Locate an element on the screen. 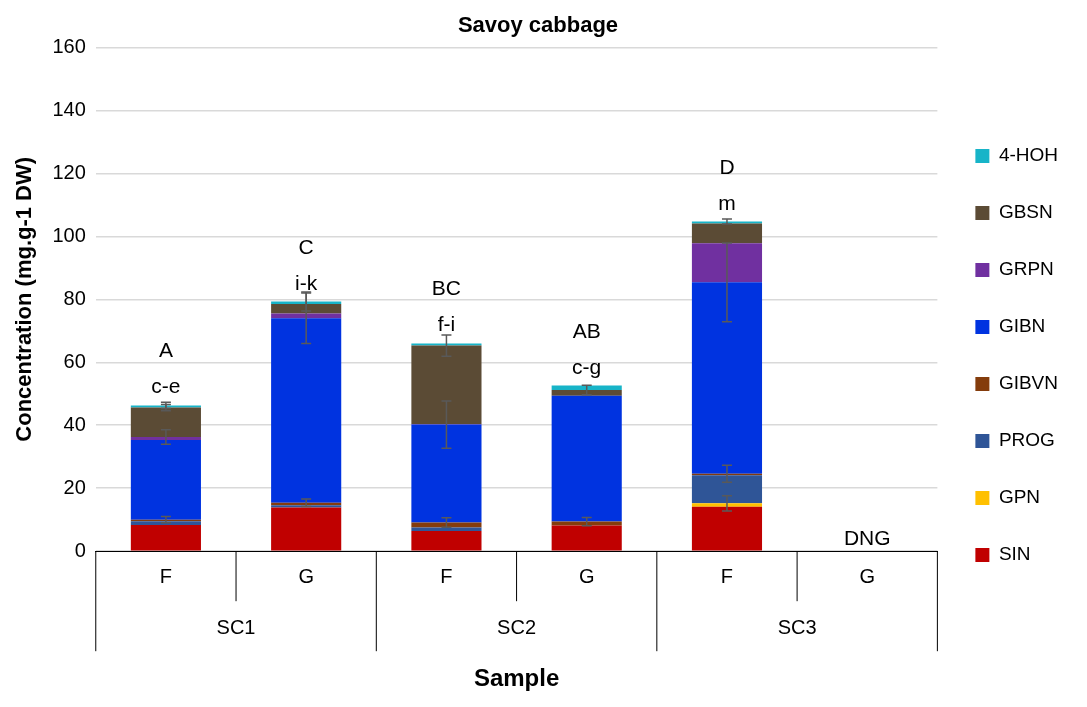 The width and height of the screenshot is (1087, 707). text: SC1 is located at coordinates (236, 627).